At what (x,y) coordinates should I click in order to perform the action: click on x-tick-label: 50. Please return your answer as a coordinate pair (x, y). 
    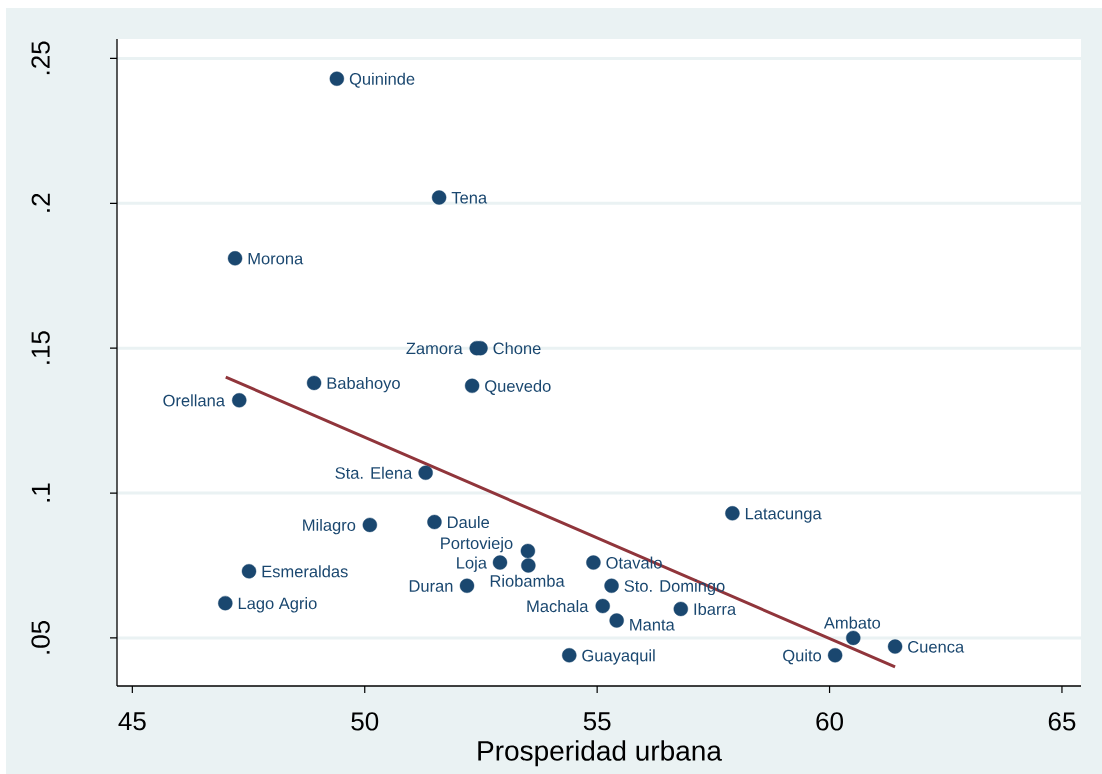
    Looking at the image, I should click on (365, 721).